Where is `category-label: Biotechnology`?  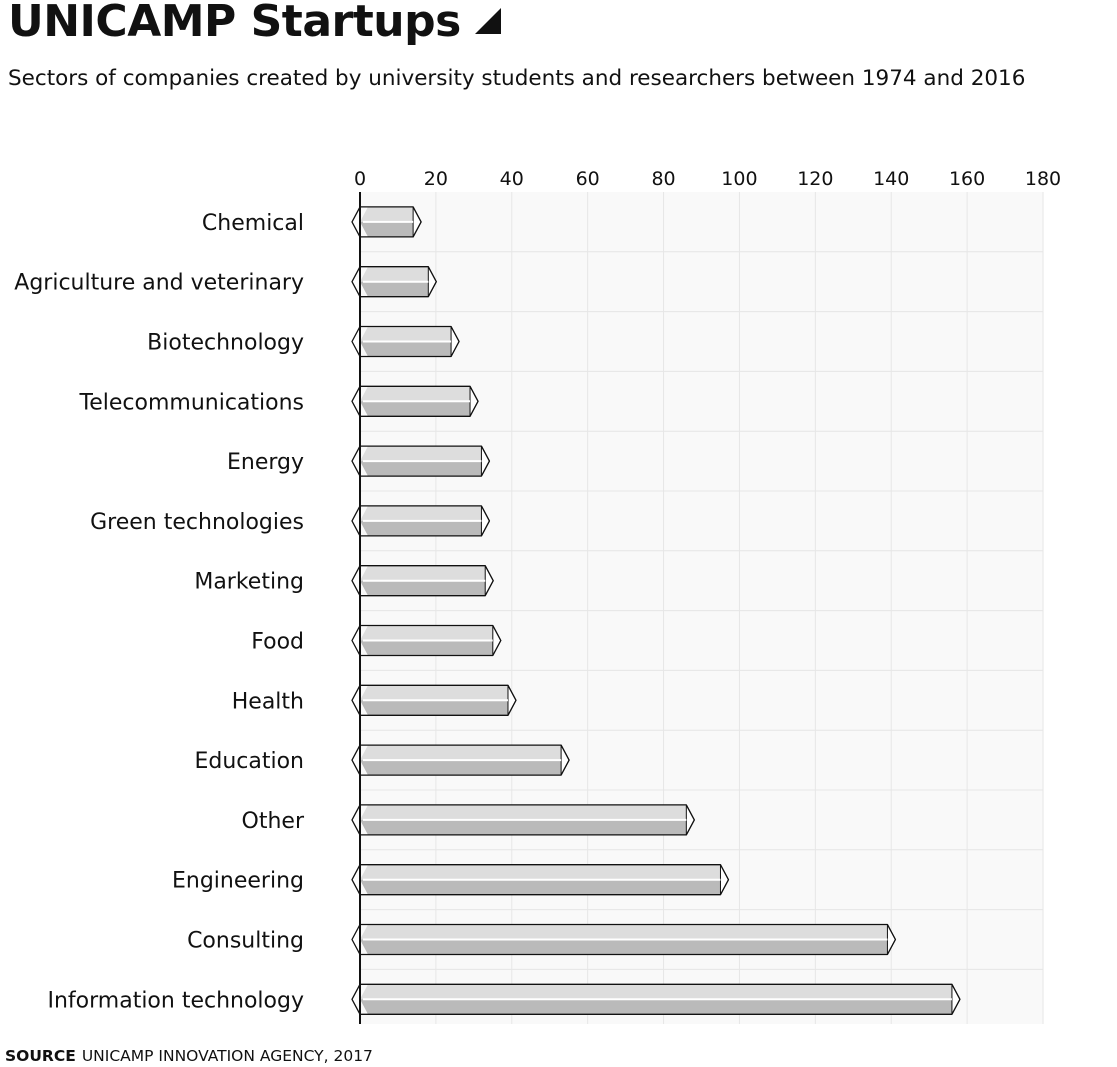 category-label: Biotechnology is located at coordinates (225, 343).